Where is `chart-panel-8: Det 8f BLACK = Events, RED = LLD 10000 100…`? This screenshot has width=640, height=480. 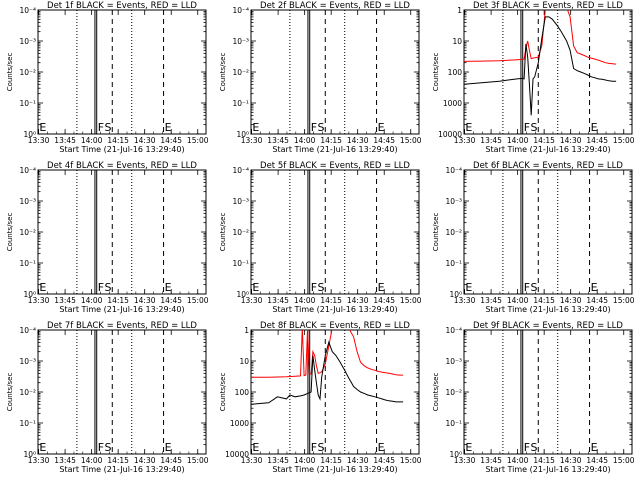
chart-panel-8: Det 8f BLACK = Events, RED = LLD 10000 100… is located at coordinates (320, 397).